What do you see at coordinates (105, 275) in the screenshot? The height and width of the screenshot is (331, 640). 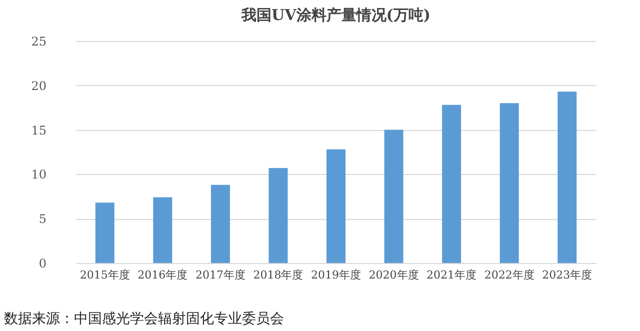 I see `x-tick-label: 2015年度` at bounding box center [105, 275].